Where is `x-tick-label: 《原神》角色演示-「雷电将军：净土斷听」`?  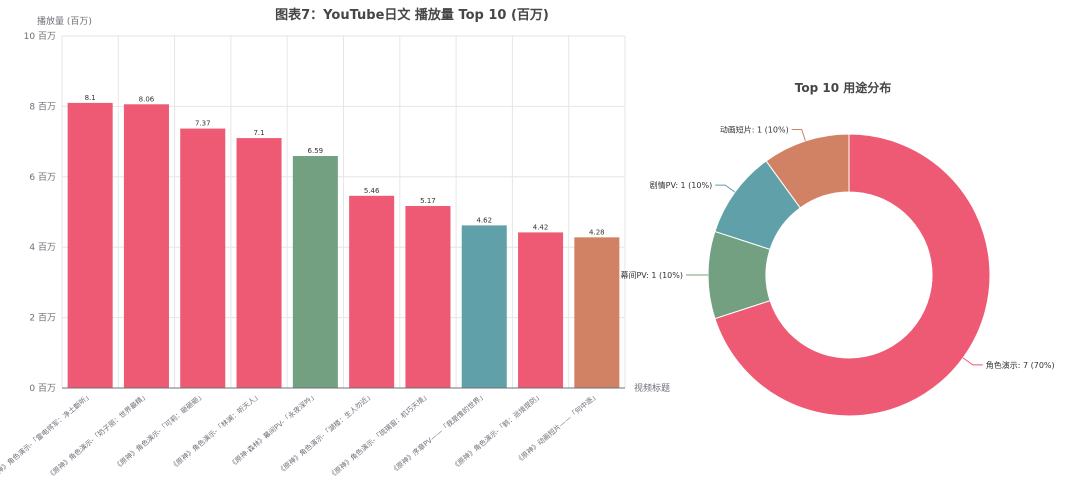 x-tick-label: 《原神》角色演示-「雷电将军：净土斷听」 is located at coordinates (46, 438).